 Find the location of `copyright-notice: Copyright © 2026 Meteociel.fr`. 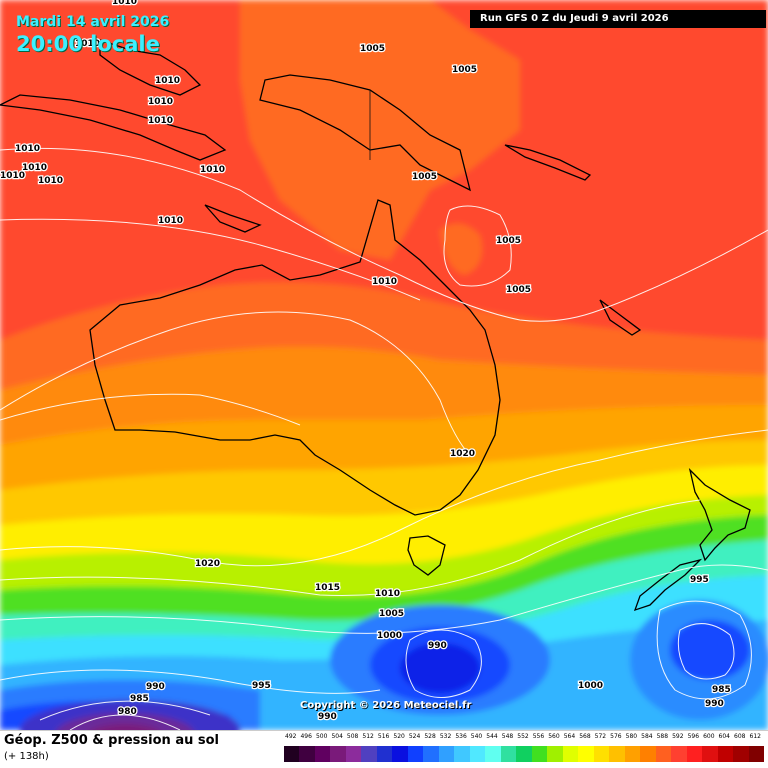

copyright-notice: Copyright © 2026 Meteociel.fr is located at coordinates (386, 705).